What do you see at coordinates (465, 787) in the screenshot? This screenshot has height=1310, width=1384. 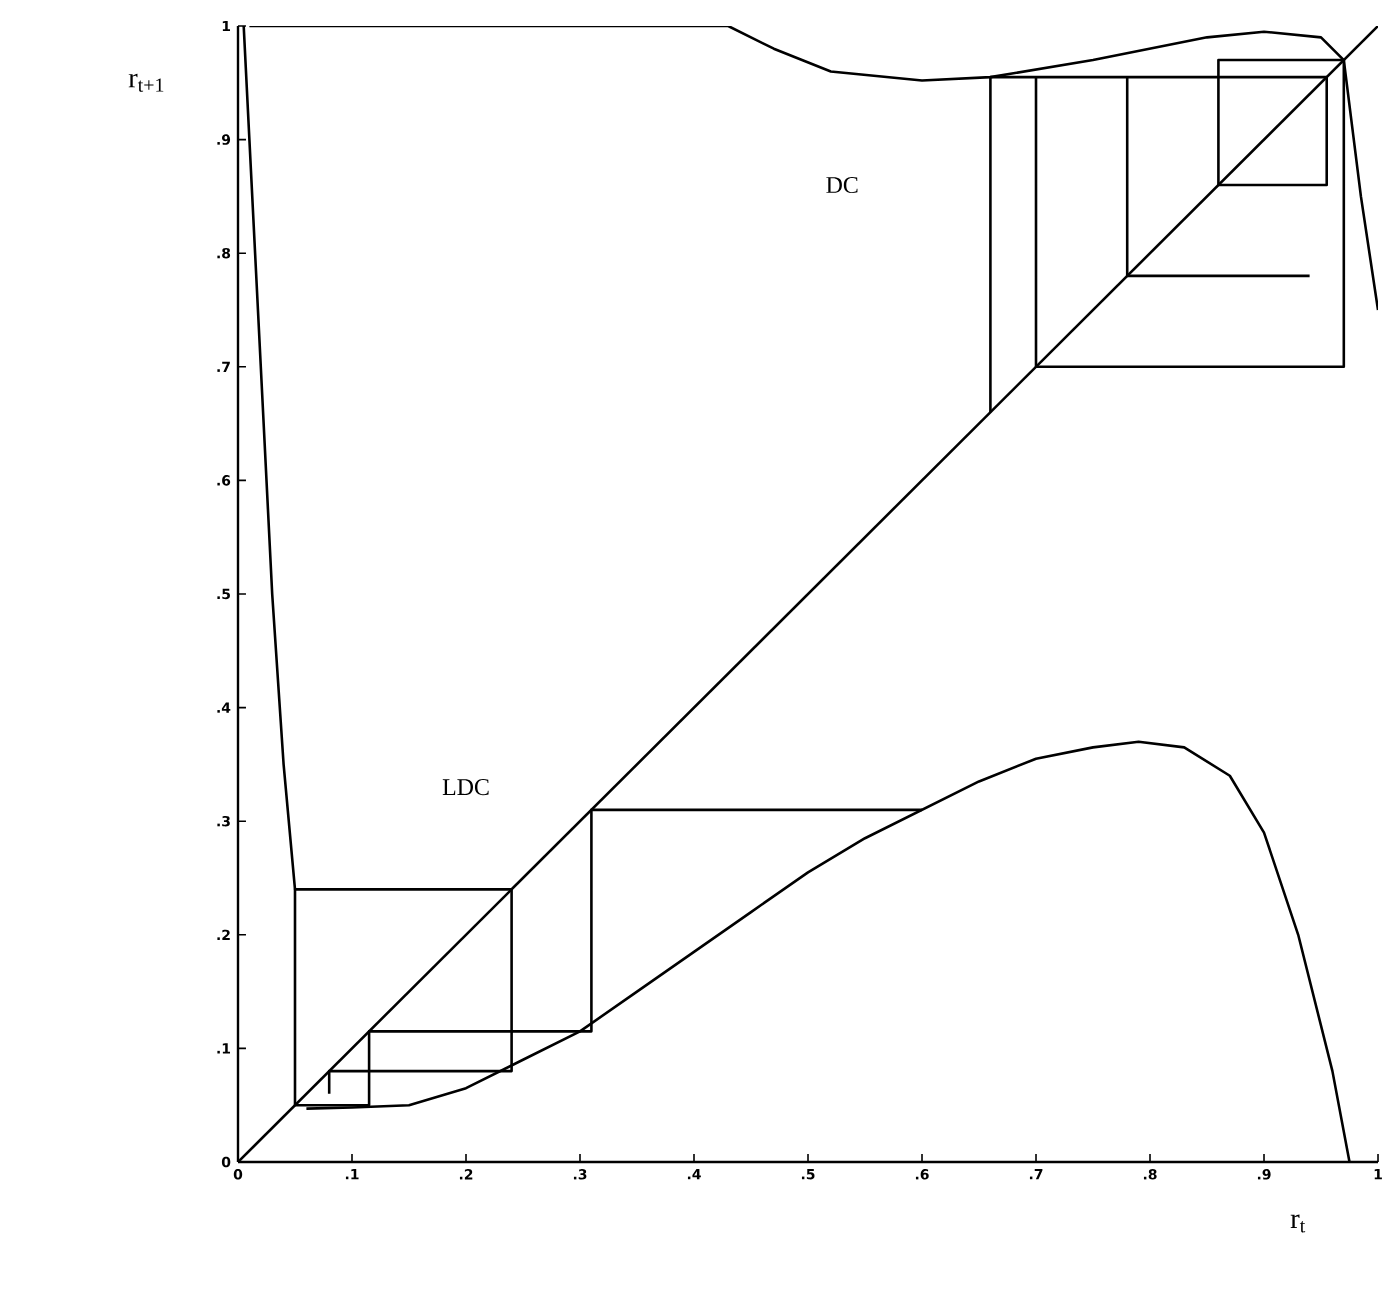 I see `annotation: LDC` at bounding box center [465, 787].